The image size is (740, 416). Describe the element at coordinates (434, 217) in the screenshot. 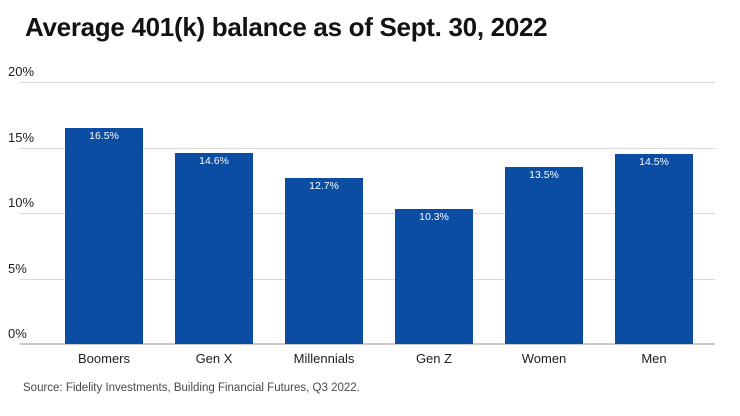

I see `bar-value-label: 10.3%` at that location.